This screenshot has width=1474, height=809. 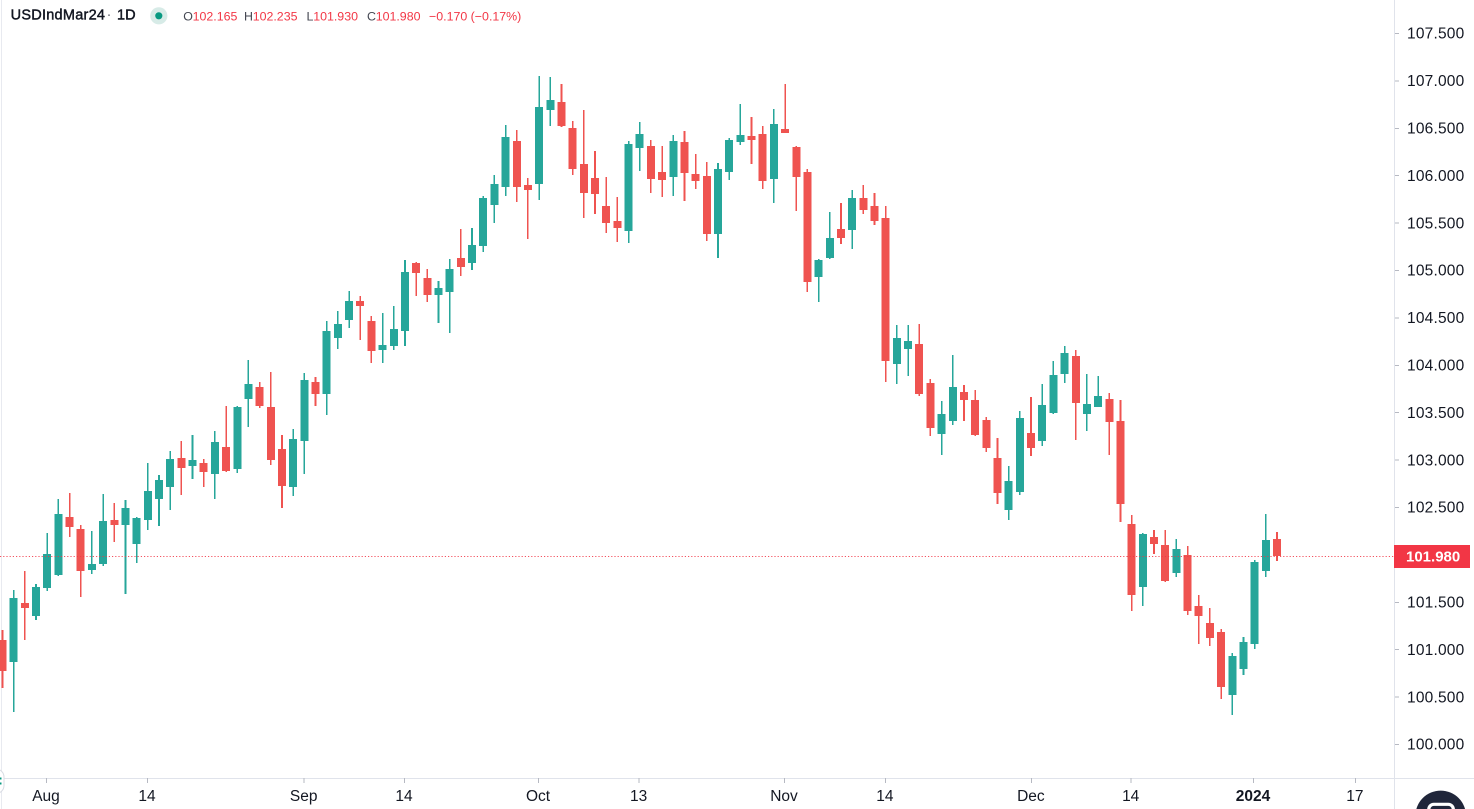 I want to click on svg-text: 102.165, so click(x=215, y=17).